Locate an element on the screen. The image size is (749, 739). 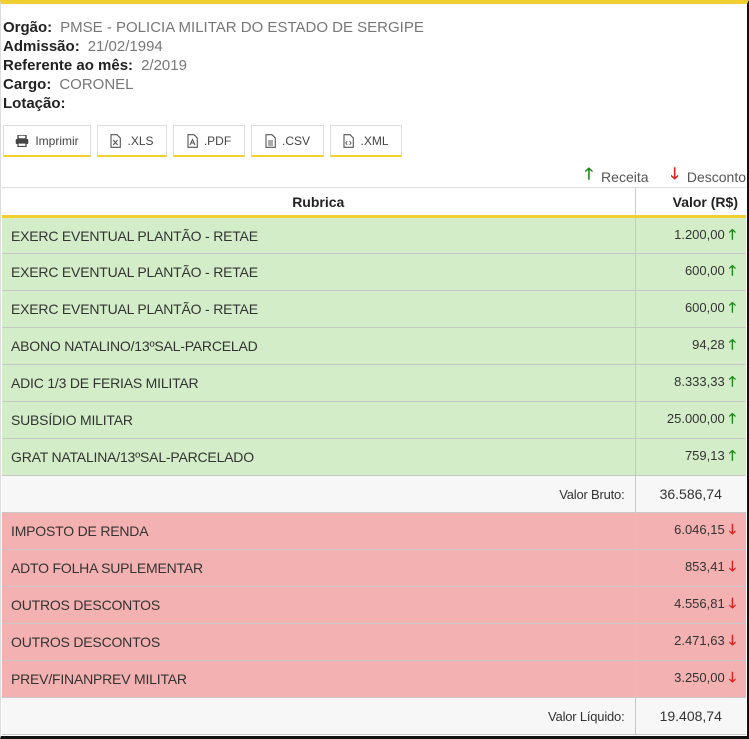
value-cell: 6.046,15 🡓 is located at coordinates (690, 531).